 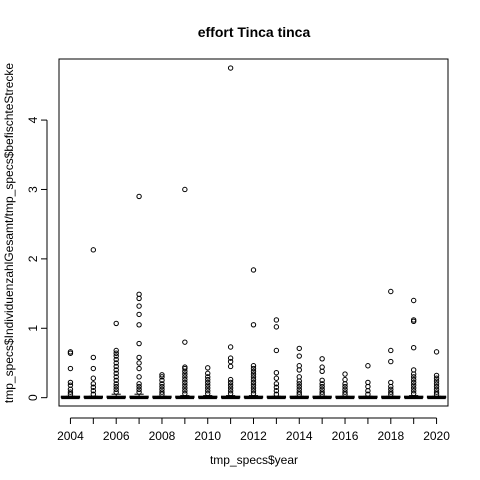 What do you see at coordinates (162, 436) in the screenshot?
I see `x-tick-label: 2008` at bounding box center [162, 436].